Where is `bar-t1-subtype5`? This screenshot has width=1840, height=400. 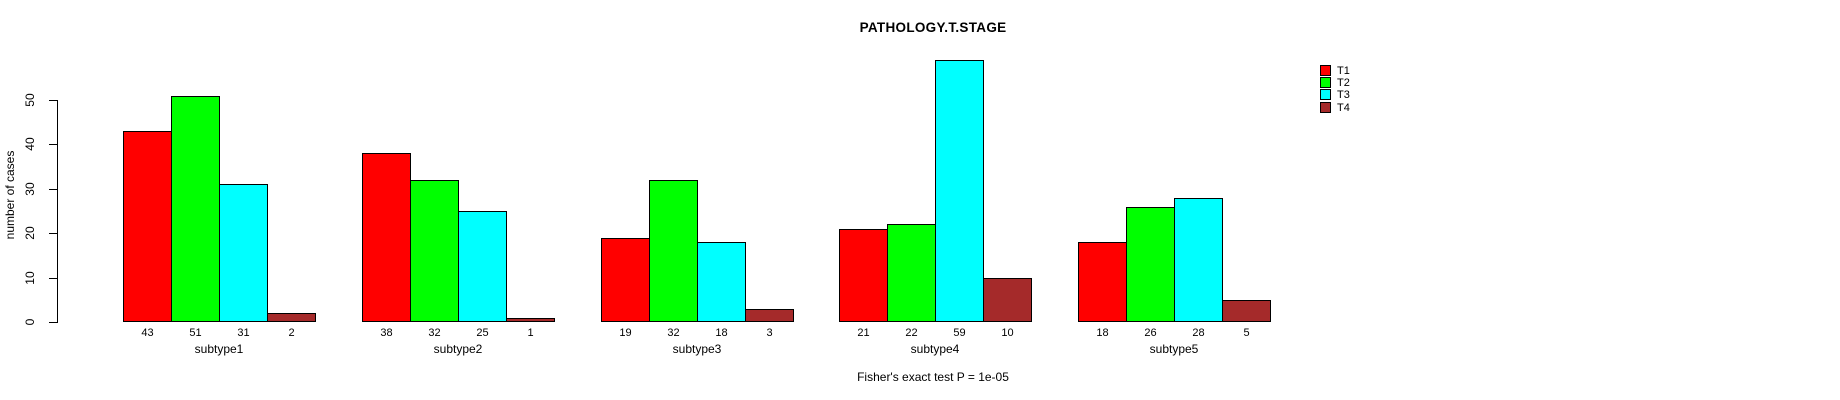 bar-t1-subtype5 is located at coordinates (1102, 282).